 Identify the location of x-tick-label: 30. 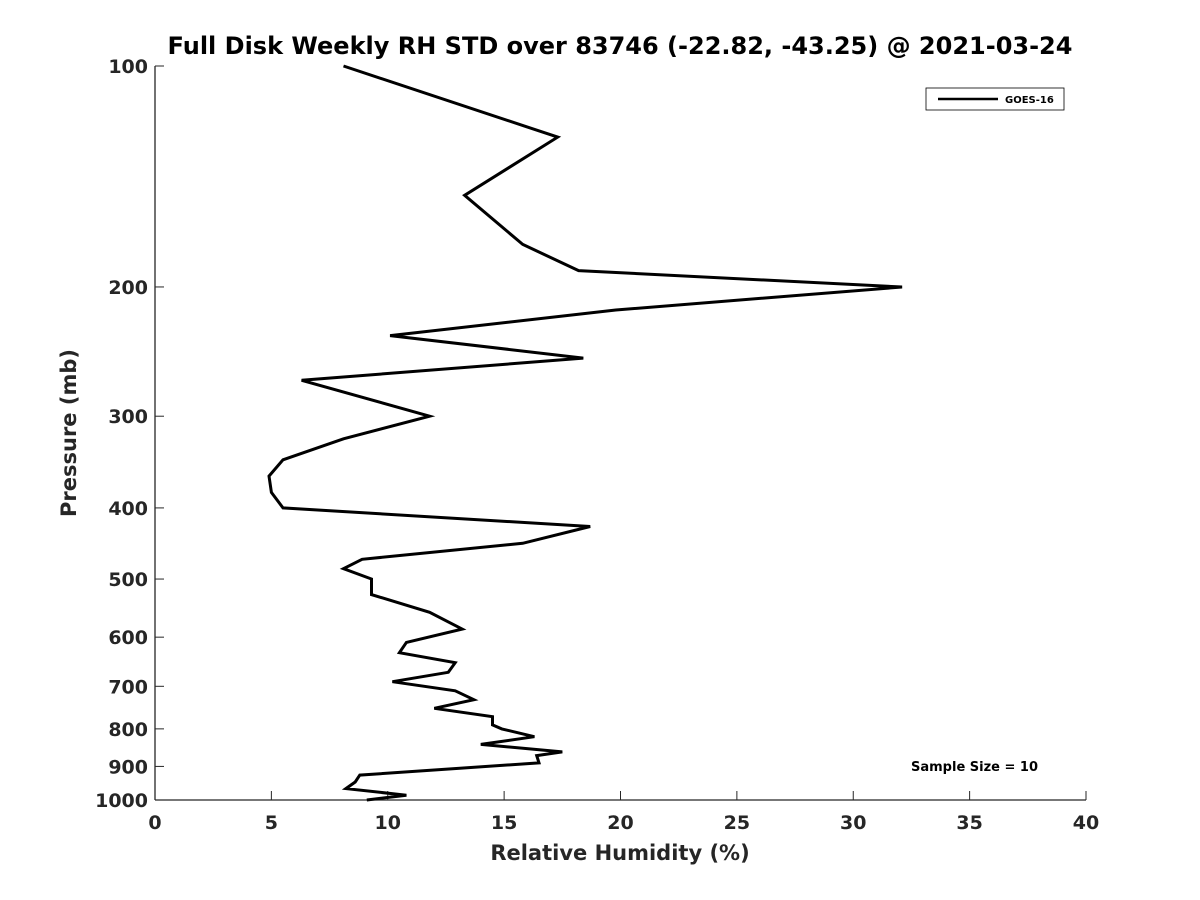
(853, 823).